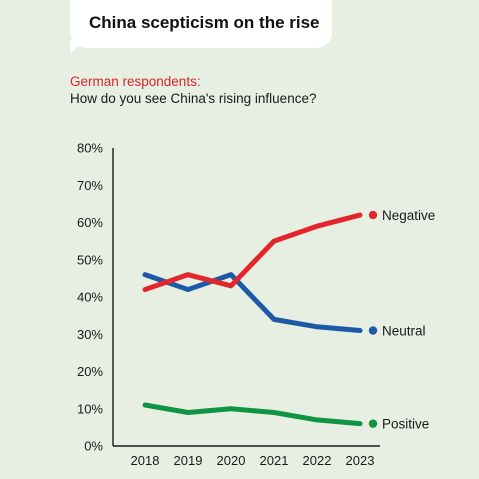  Describe the element at coordinates (408, 215) in the screenshot. I see `series-label-negative: Negative` at that location.